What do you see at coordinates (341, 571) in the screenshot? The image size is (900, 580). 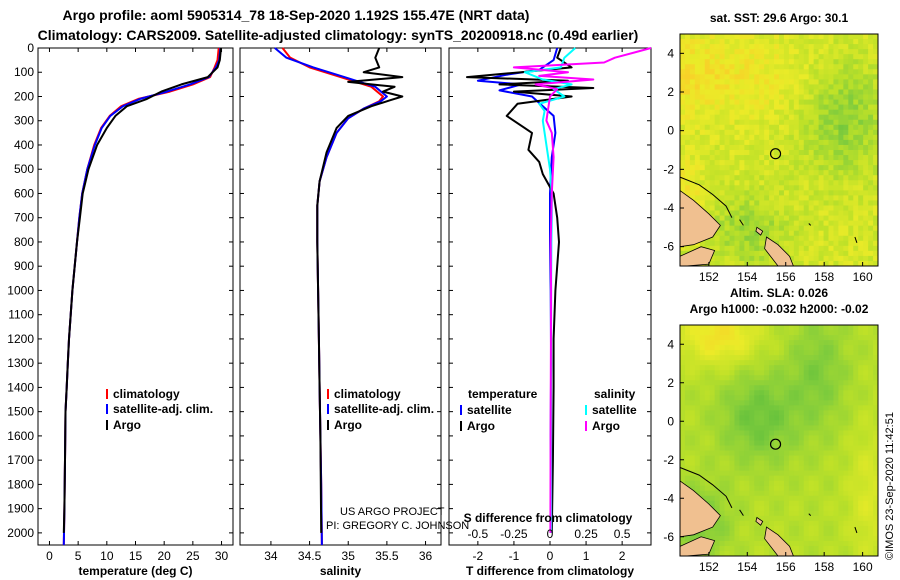 I see `x-axis-label: salinity` at bounding box center [341, 571].